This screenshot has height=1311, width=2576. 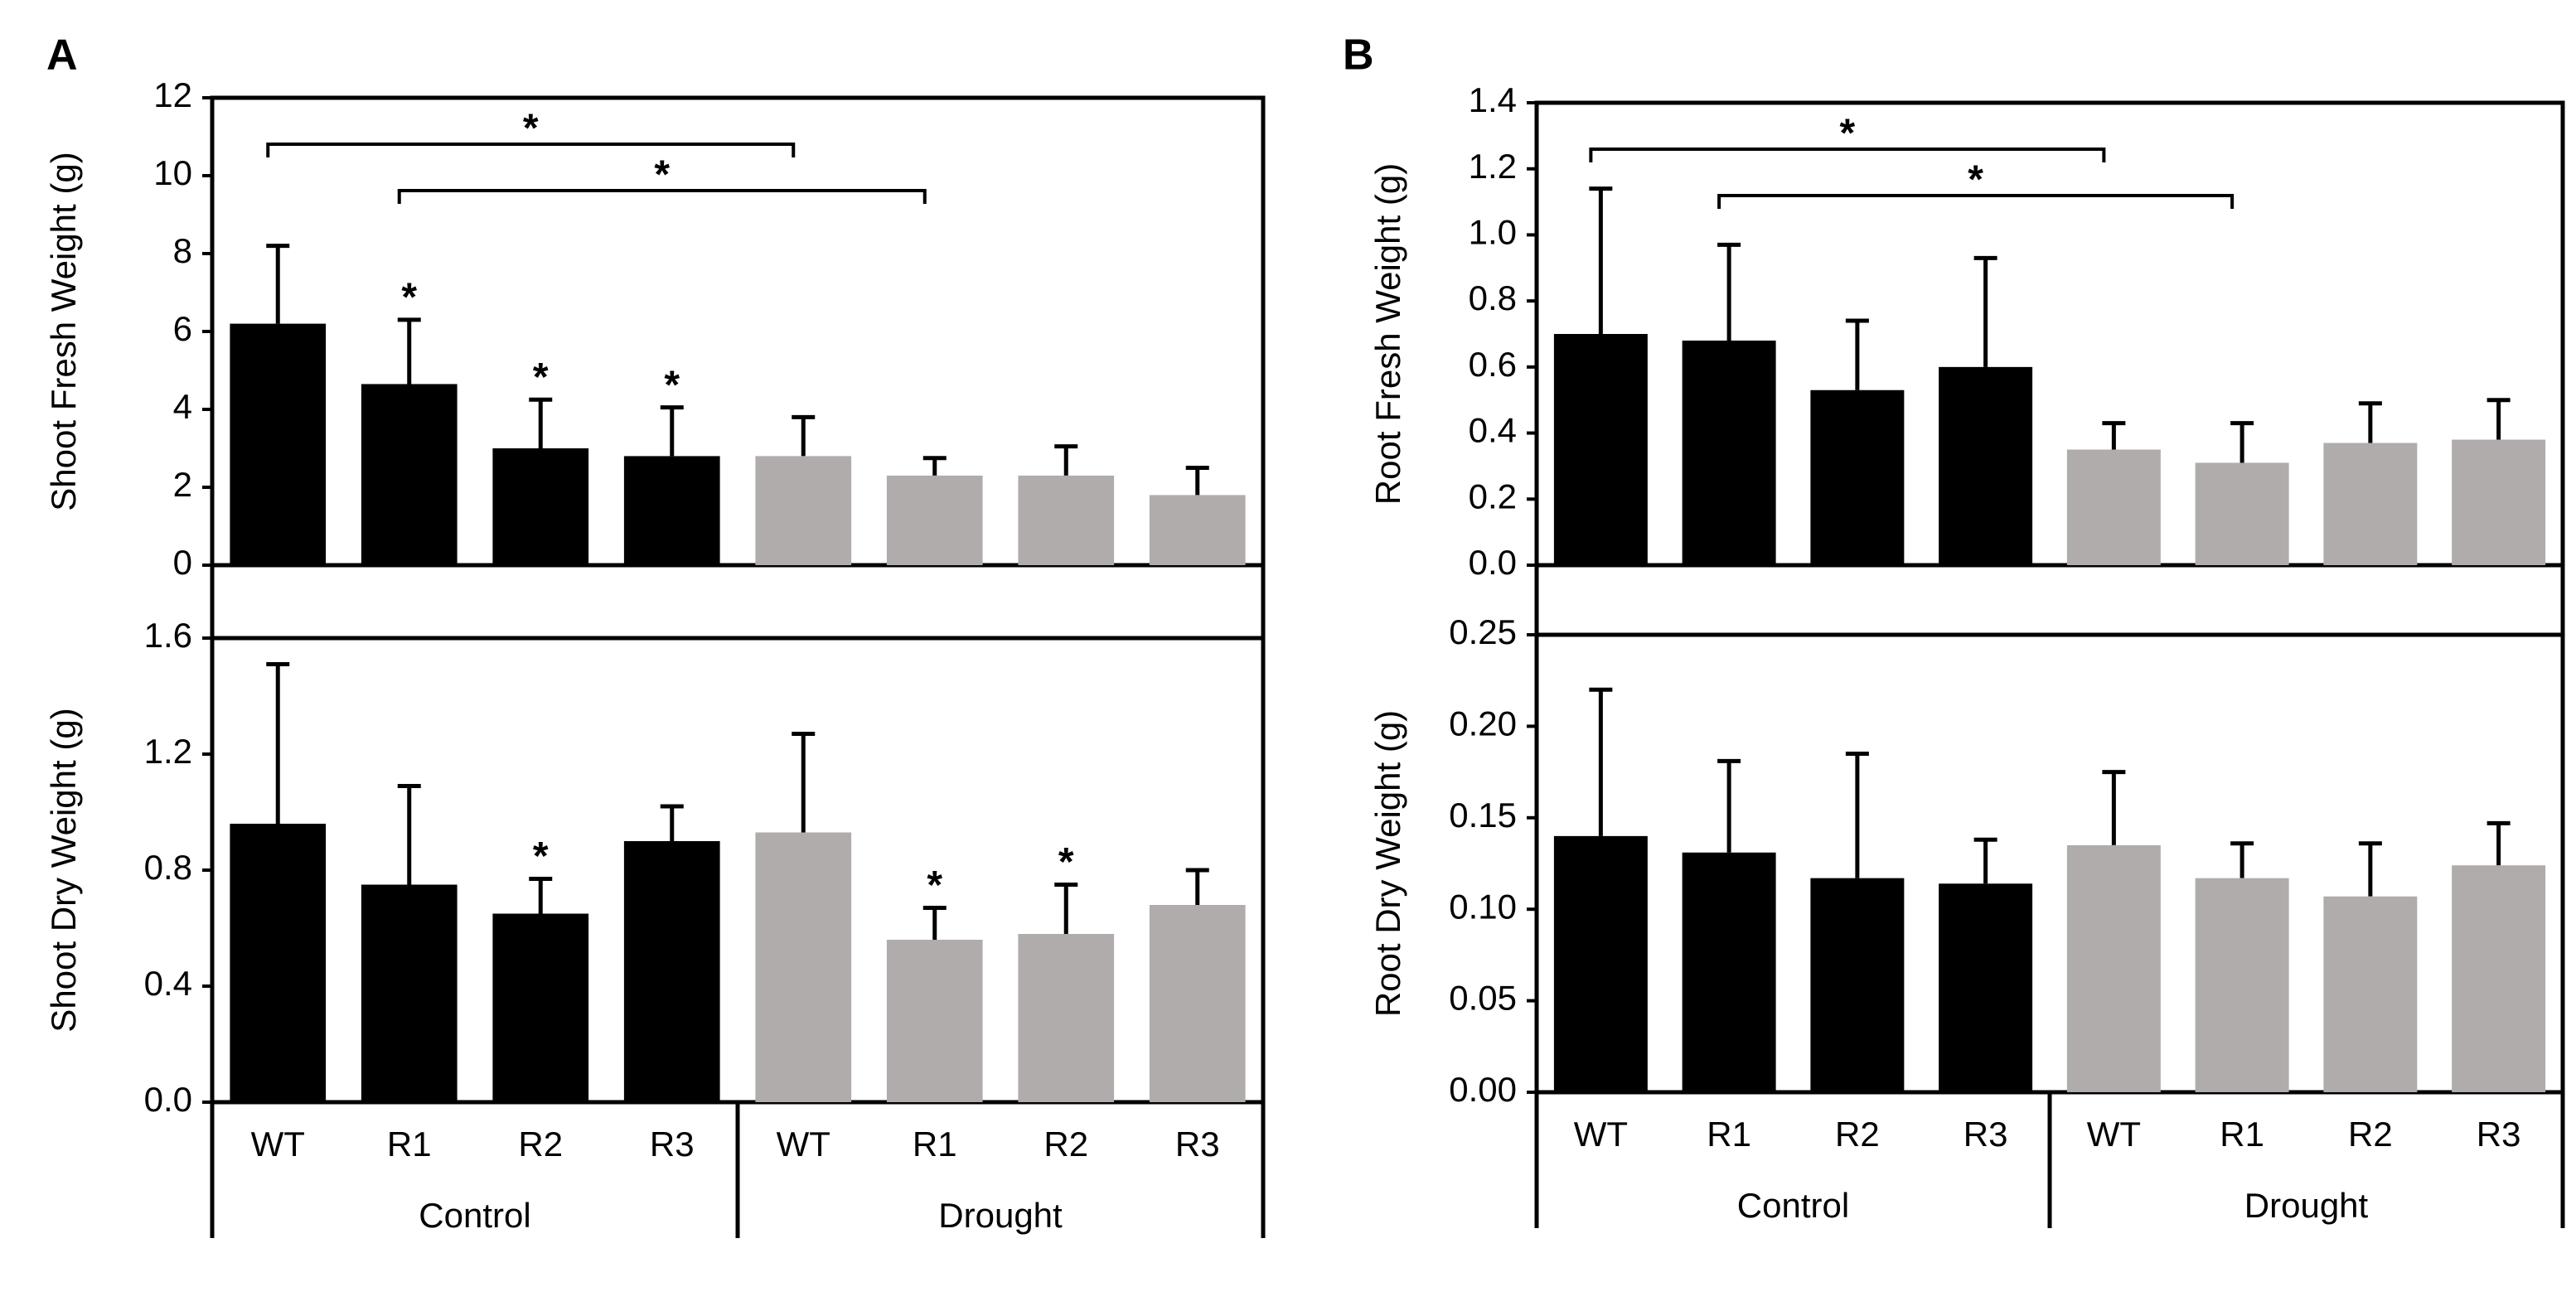 What do you see at coordinates (1358, 55) in the screenshot?
I see `panel-label: B` at bounding box center [1358, 55].